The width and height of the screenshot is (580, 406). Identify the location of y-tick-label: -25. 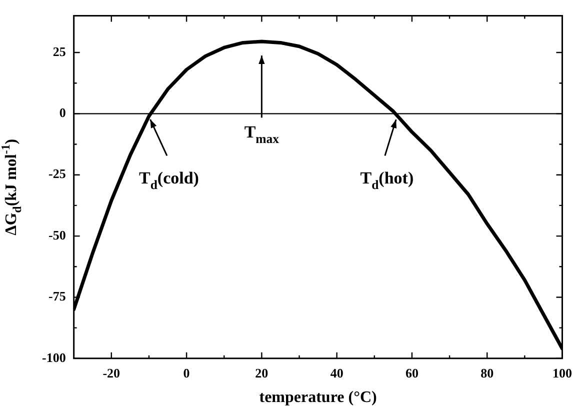
(57, 174).